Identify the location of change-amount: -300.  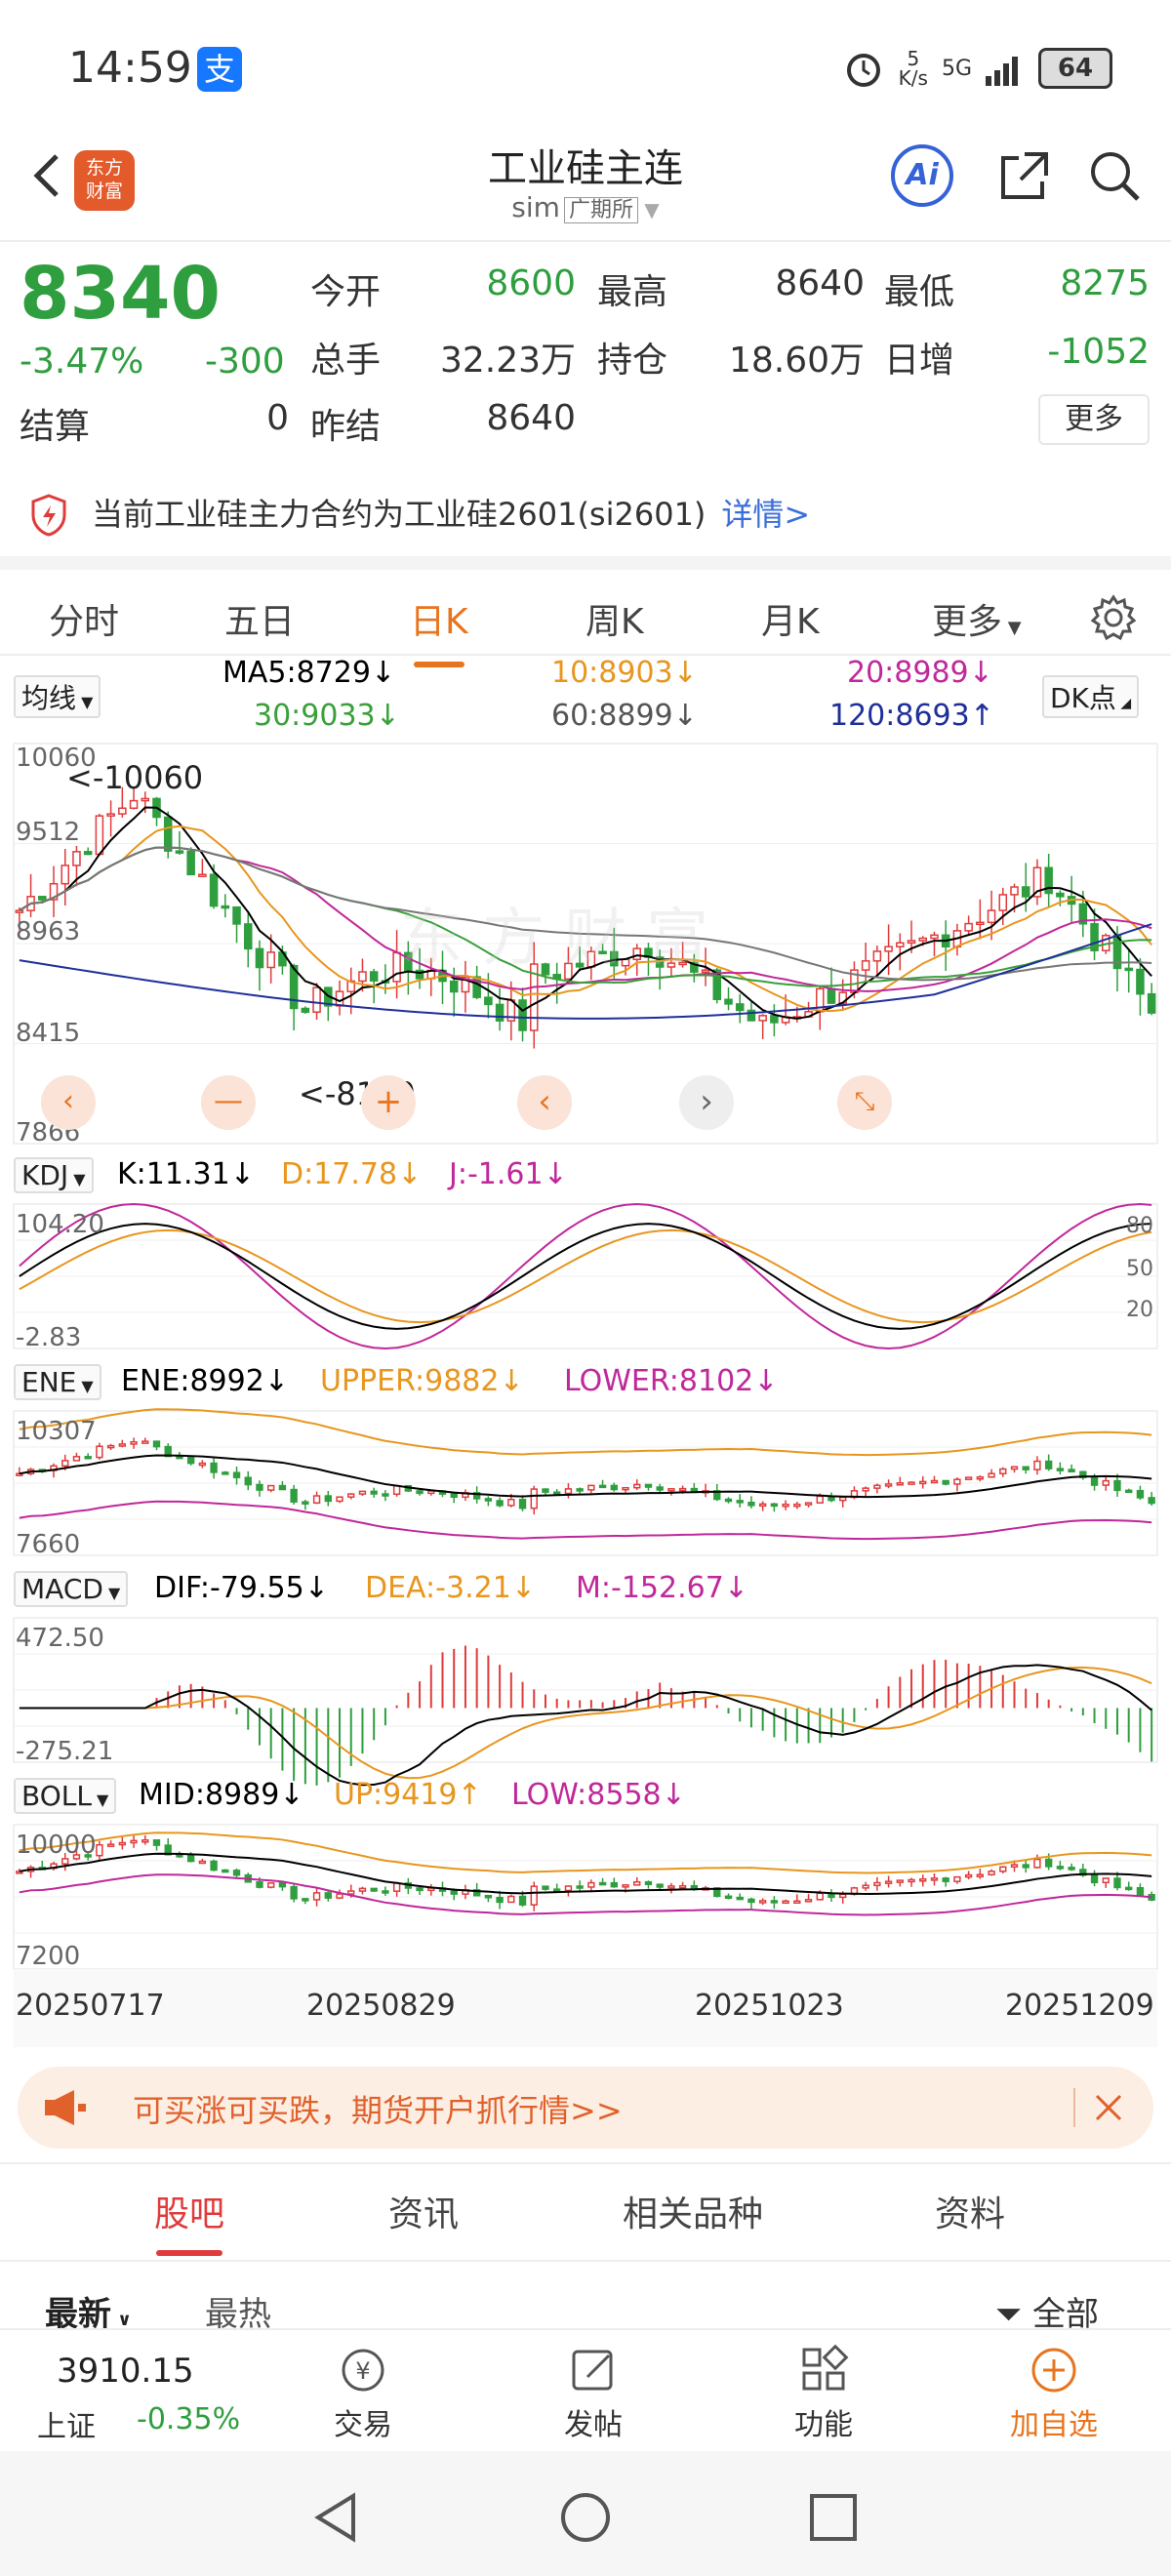
(245, 362).